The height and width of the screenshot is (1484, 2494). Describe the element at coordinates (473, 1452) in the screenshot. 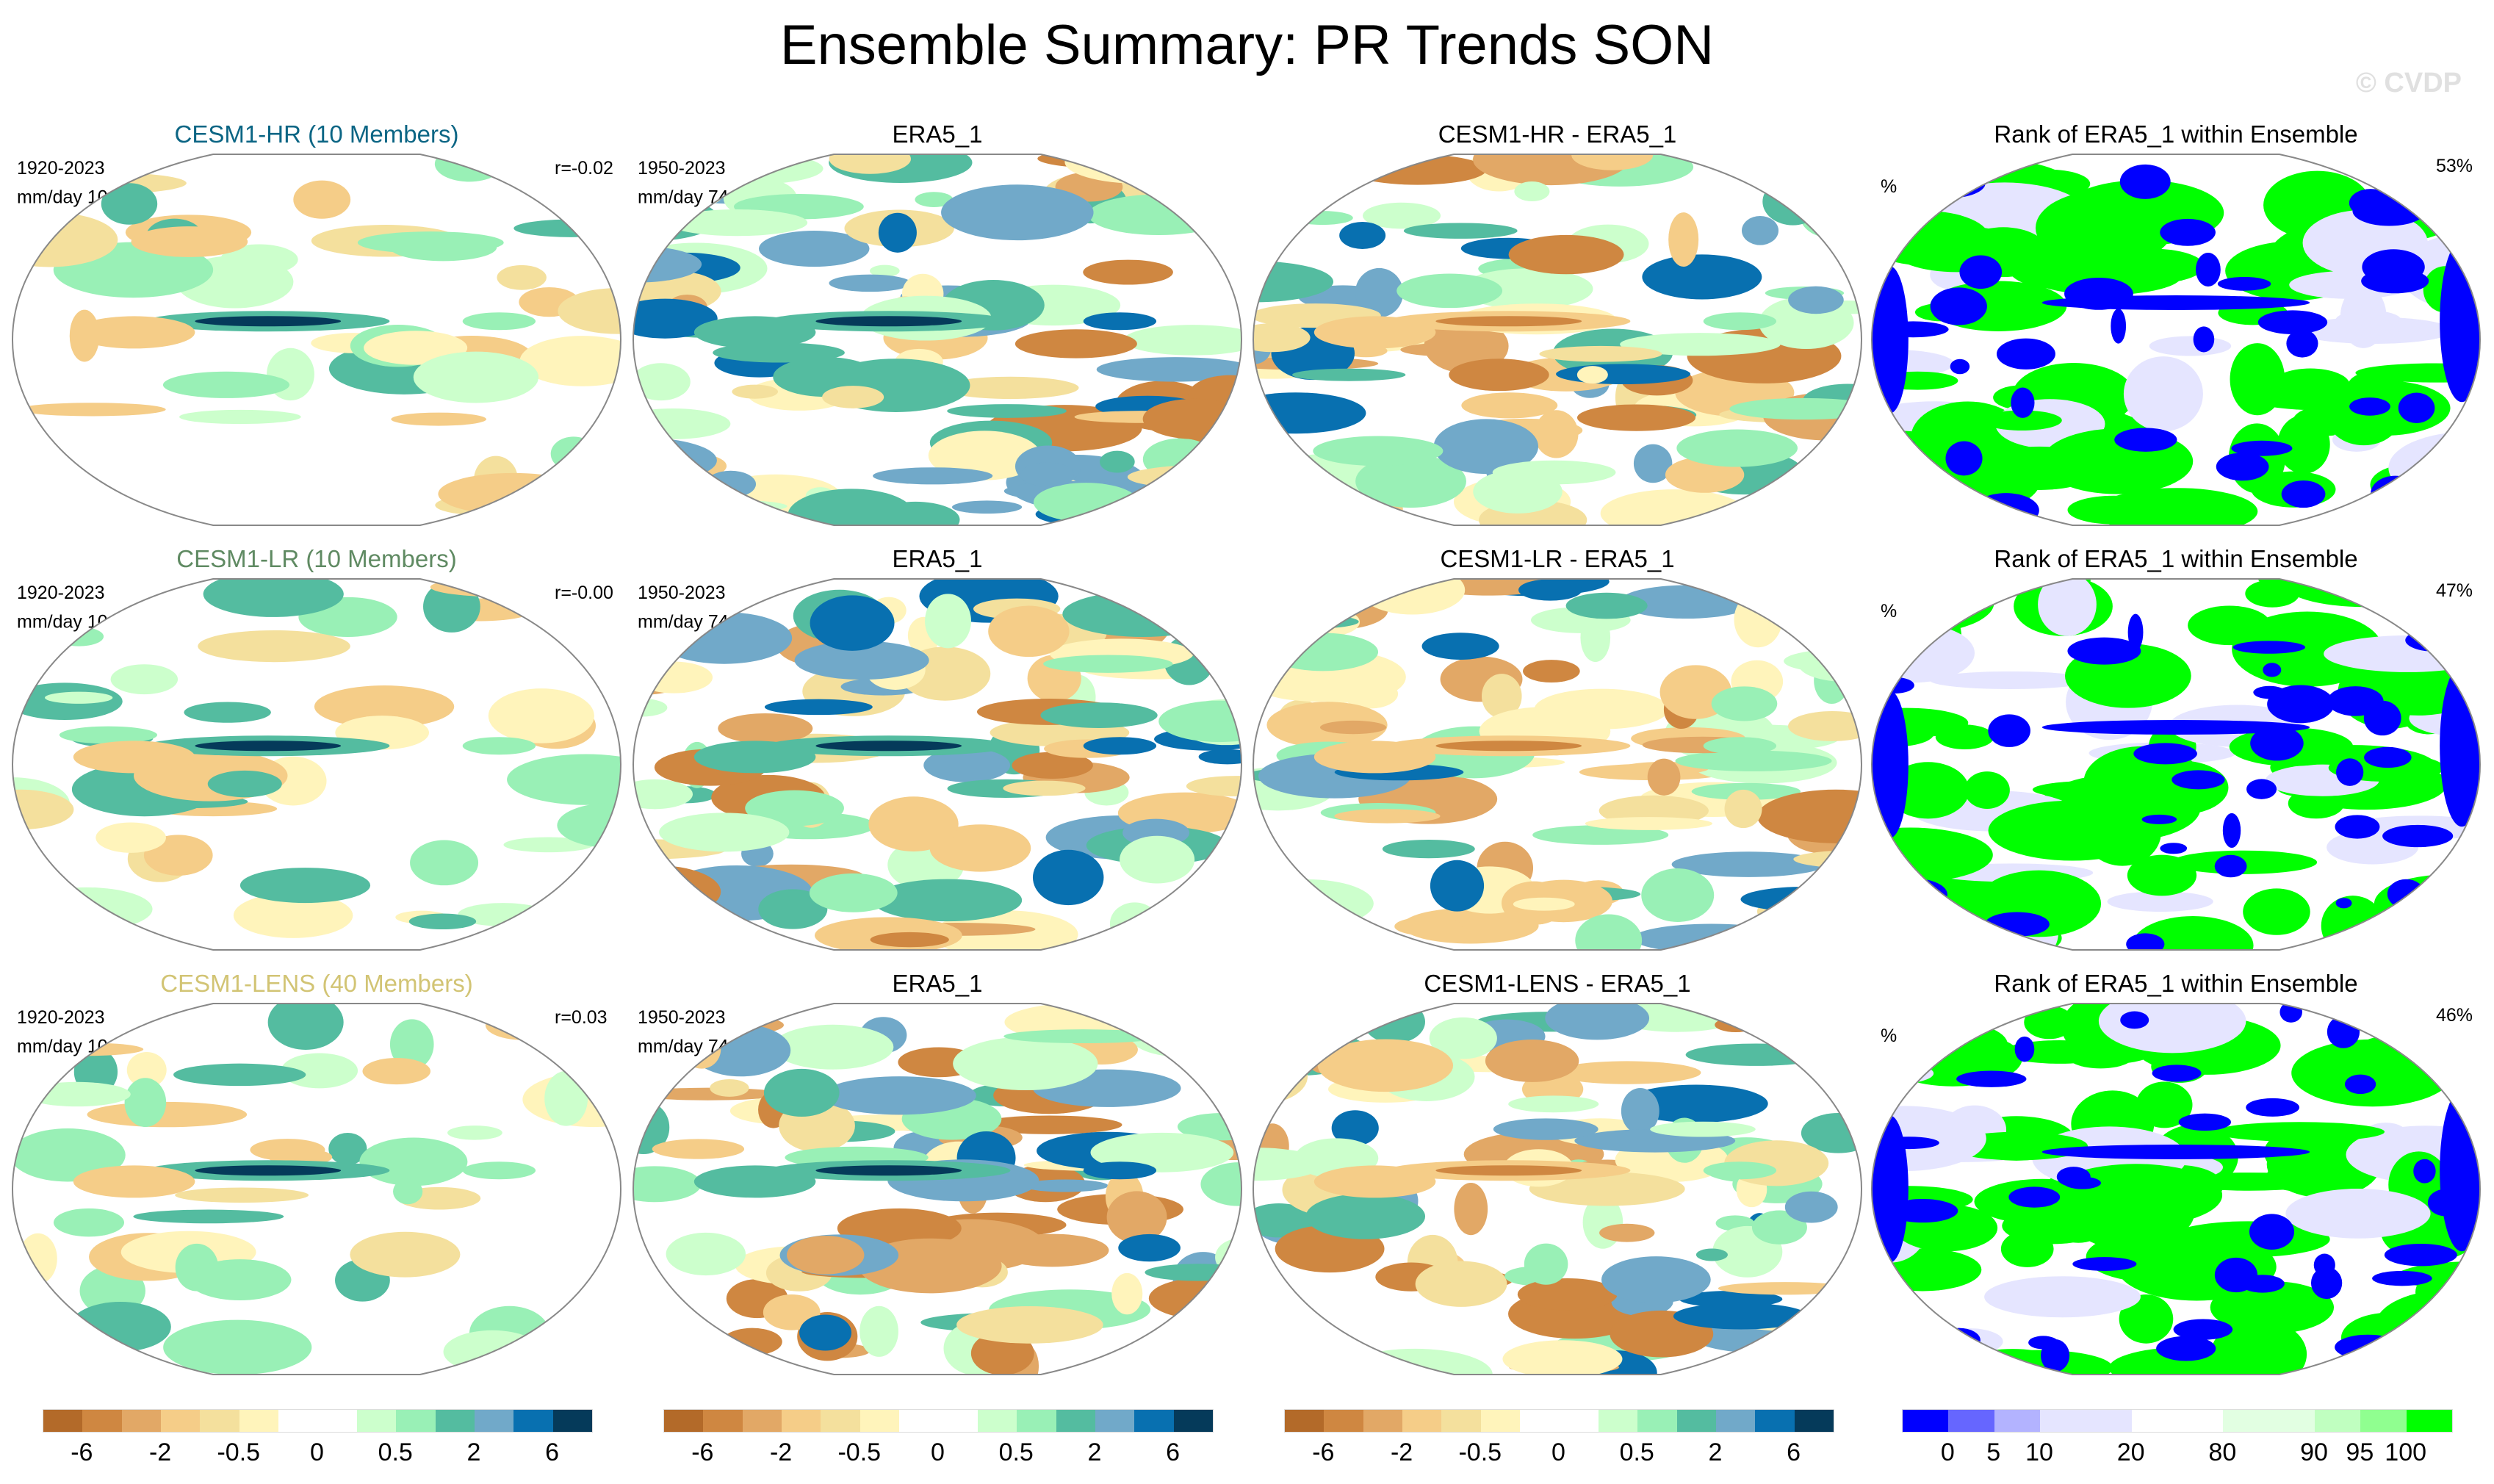

I see `colorbar-tick-label: 2` at that location.